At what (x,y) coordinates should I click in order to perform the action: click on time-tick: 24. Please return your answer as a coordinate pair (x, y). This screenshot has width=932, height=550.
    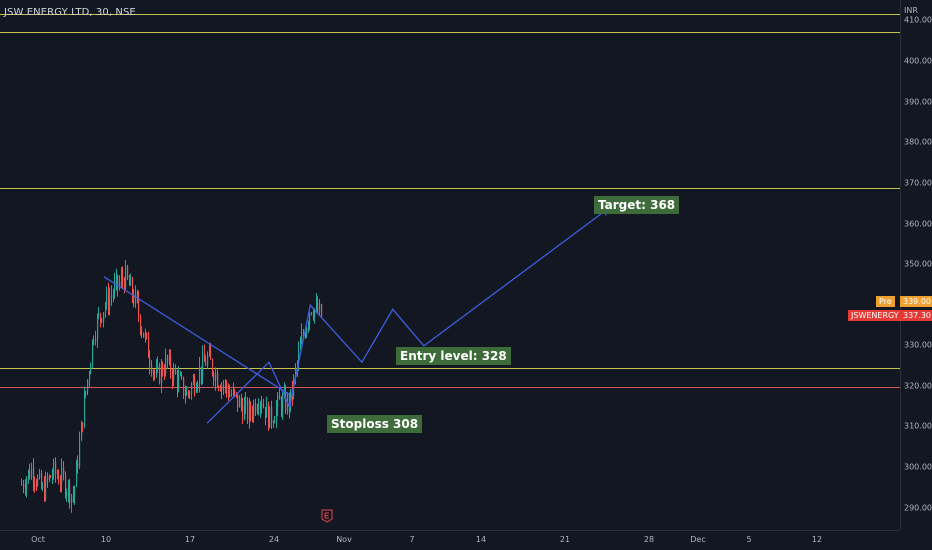
    Looking at the image, I should click on (274, 539).